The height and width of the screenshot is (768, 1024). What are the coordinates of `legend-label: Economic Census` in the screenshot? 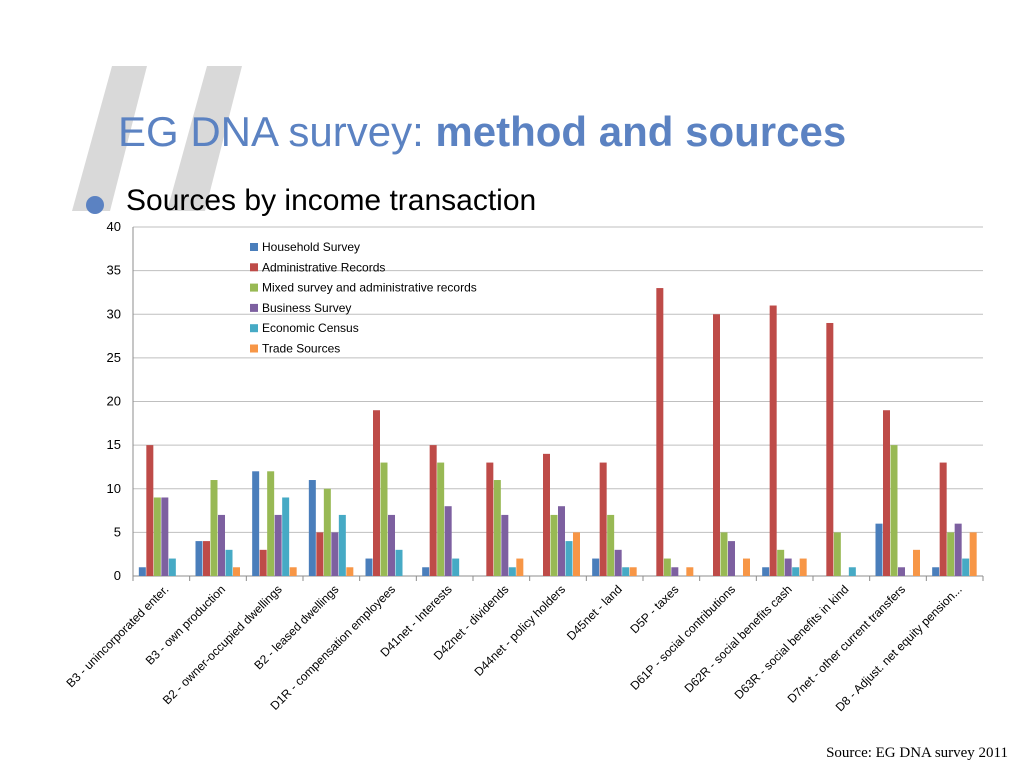 It's located at (310, 328).